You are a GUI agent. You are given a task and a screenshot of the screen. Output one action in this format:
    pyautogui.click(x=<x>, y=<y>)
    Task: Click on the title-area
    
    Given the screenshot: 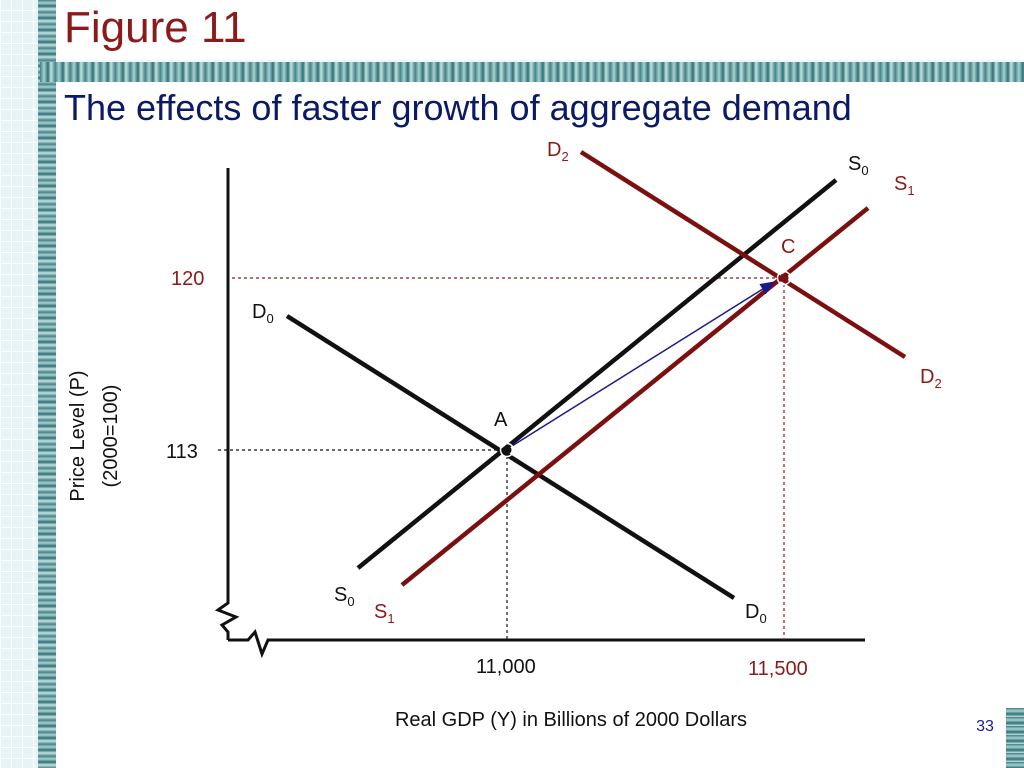 What is the action you would take?
    pyautogui.click(x=540, y=30)
    